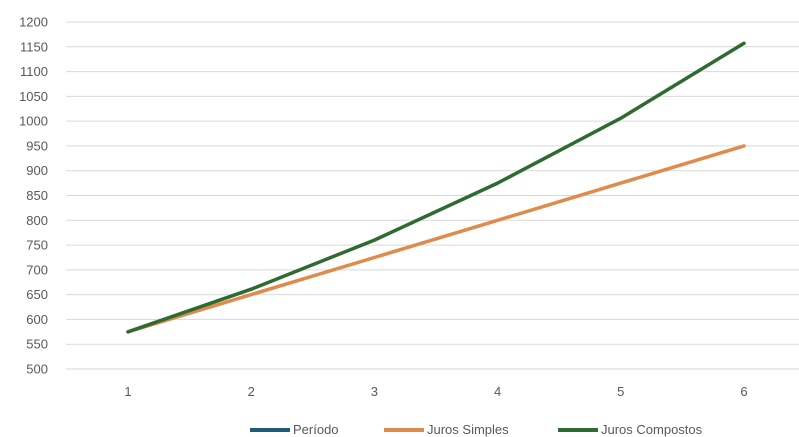 The image size is (799, 437). What do you see at coordinates (33, 96) in the screenshot?
I see `y-tick-label: 1050` at bounding box center [33, 96].